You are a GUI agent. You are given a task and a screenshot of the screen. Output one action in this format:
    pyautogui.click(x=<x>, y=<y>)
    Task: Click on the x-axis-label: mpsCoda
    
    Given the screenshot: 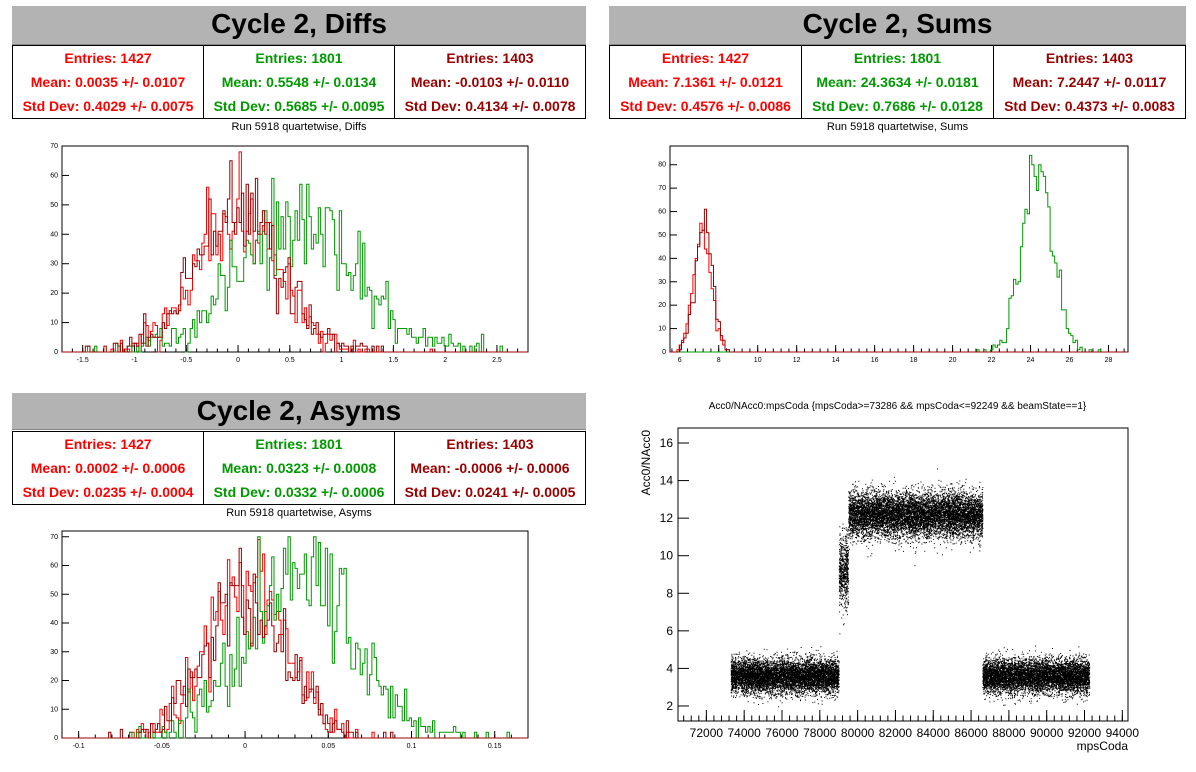 What is the action you would take?
    pyautogui.click(x=1103, y=746)
    